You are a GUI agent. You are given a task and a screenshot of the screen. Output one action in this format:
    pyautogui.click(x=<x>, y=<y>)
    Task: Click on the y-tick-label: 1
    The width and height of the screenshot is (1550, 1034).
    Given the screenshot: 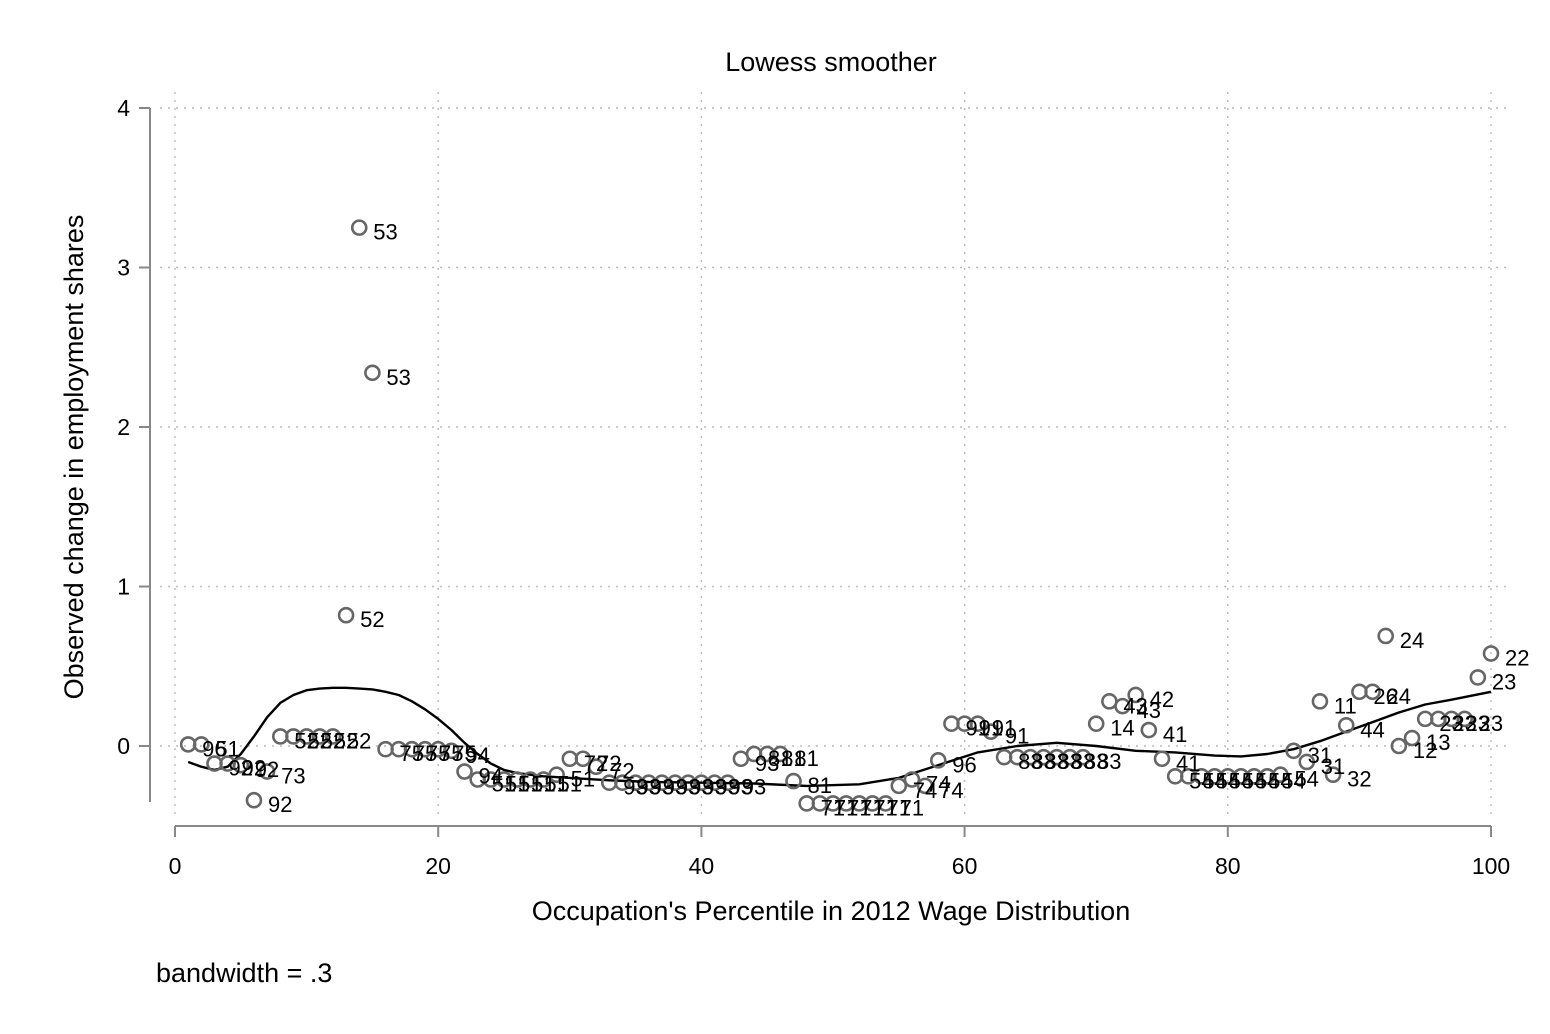 What is the action you would take?
    pyautogui.click(x=123, y=587)
    